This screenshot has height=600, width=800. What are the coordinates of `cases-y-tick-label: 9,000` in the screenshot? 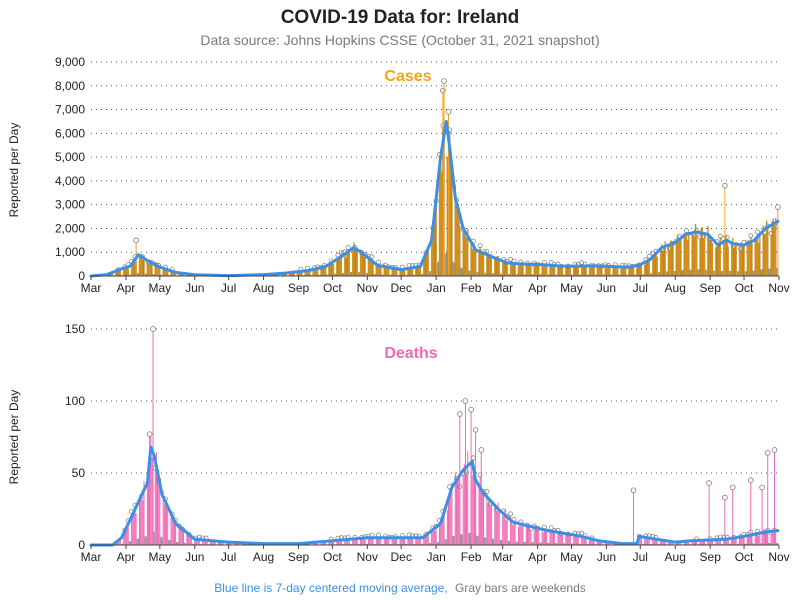 It's located at (70, 62).